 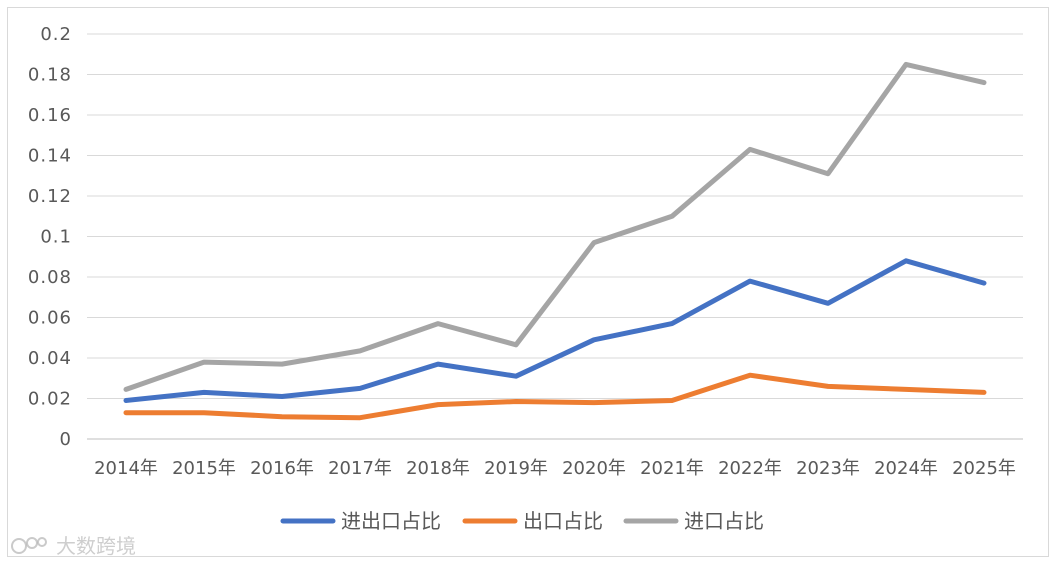 I want to click on watermark: 大数跨境, so click(x=73, y=544).